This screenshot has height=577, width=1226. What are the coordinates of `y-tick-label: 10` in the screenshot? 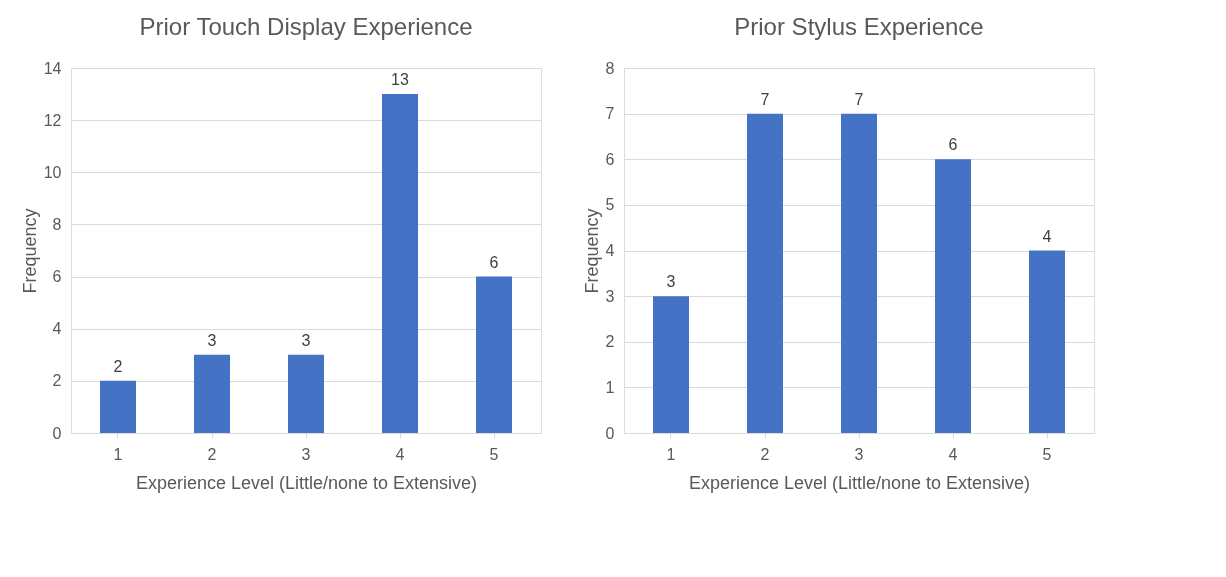 It's located at (52, 172).